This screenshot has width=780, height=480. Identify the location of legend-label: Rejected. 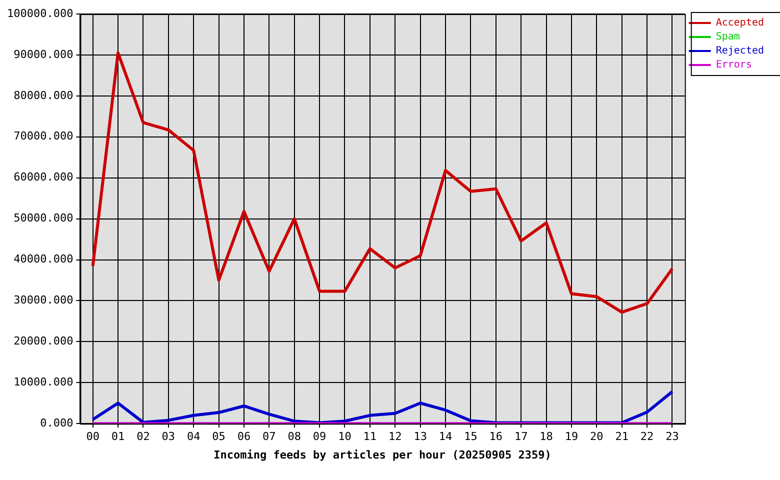
(740, 51).